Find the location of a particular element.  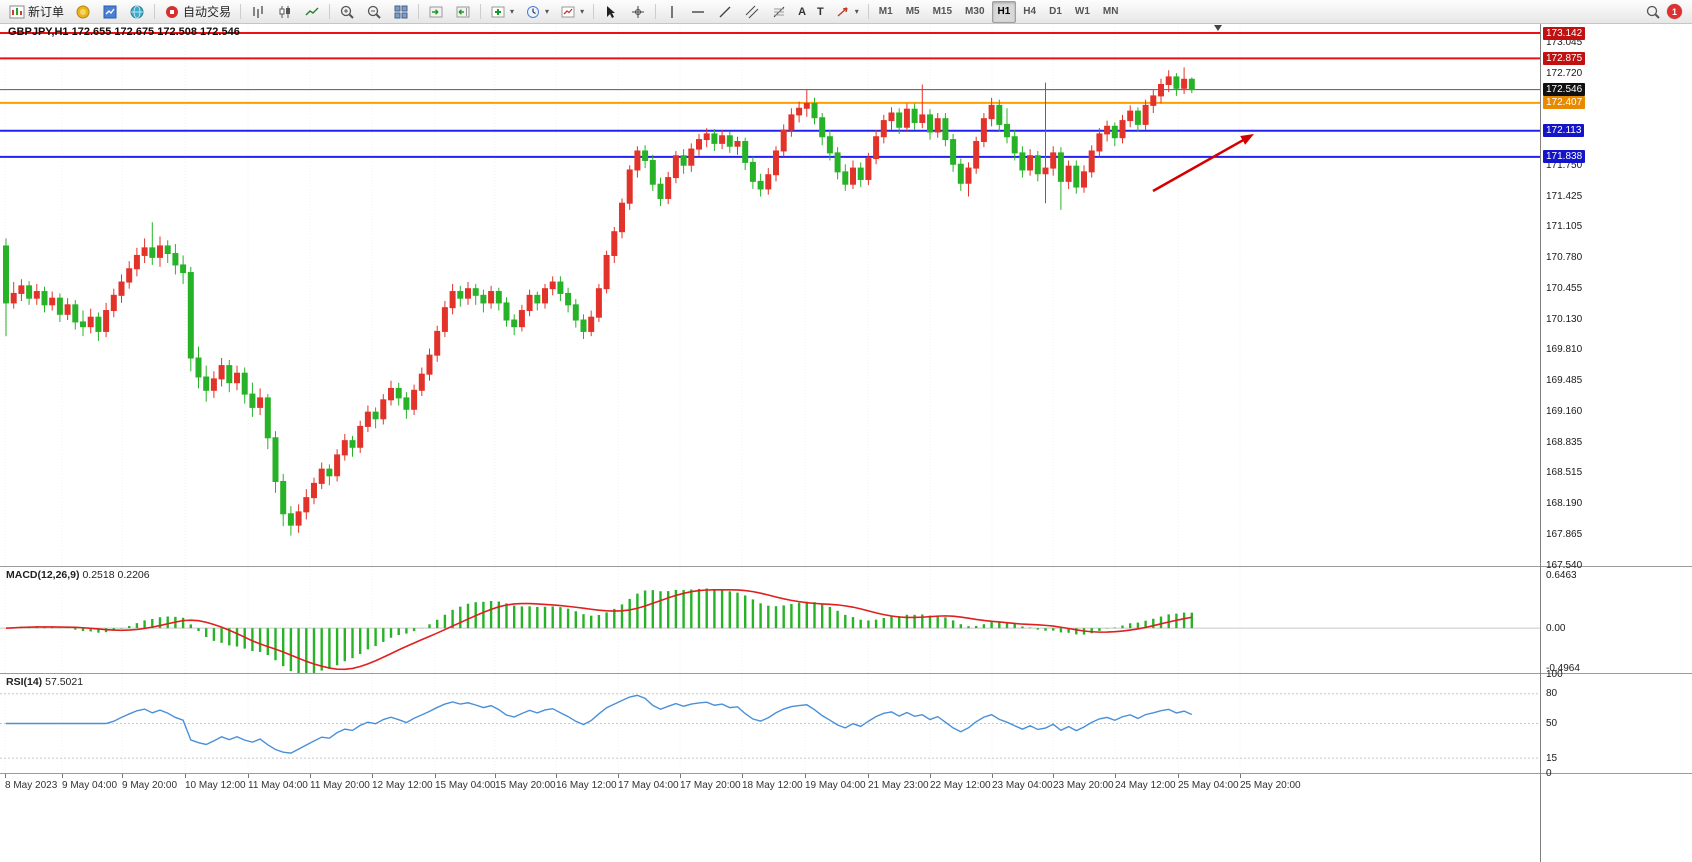

auto-trading-label: 自动交易 is located at coordinates (207, 12).